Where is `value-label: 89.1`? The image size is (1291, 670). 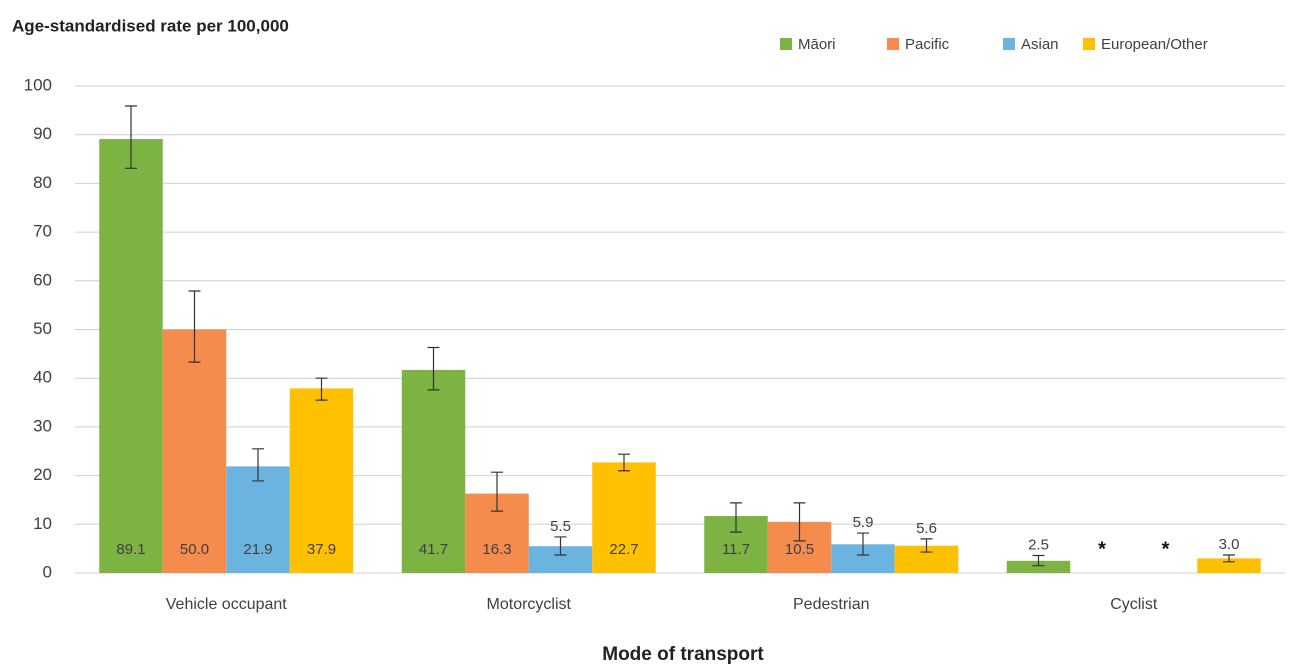
value-label: 89.1 is located at coordinates (130, 549).